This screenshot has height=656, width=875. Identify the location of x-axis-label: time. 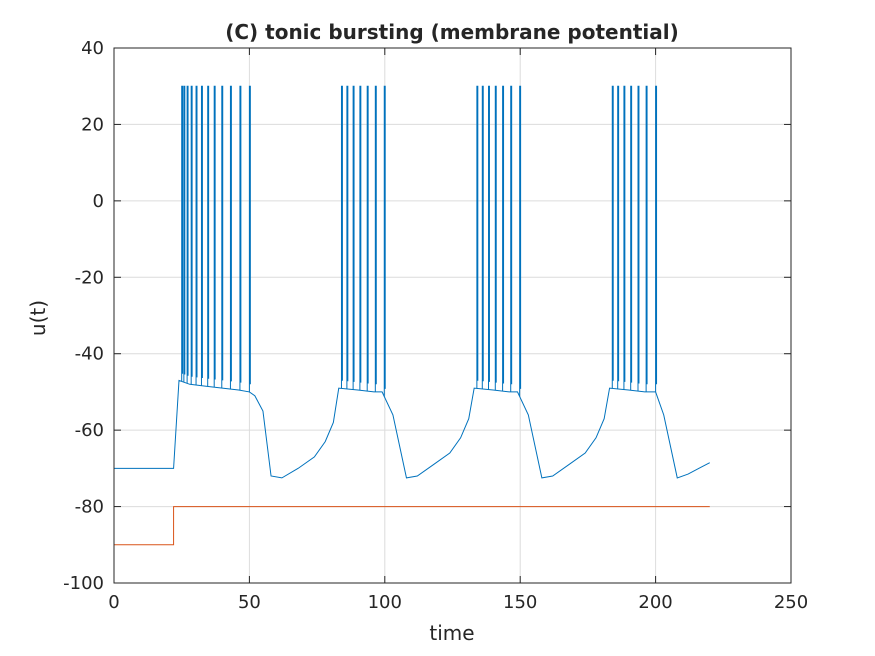
(451, 633).